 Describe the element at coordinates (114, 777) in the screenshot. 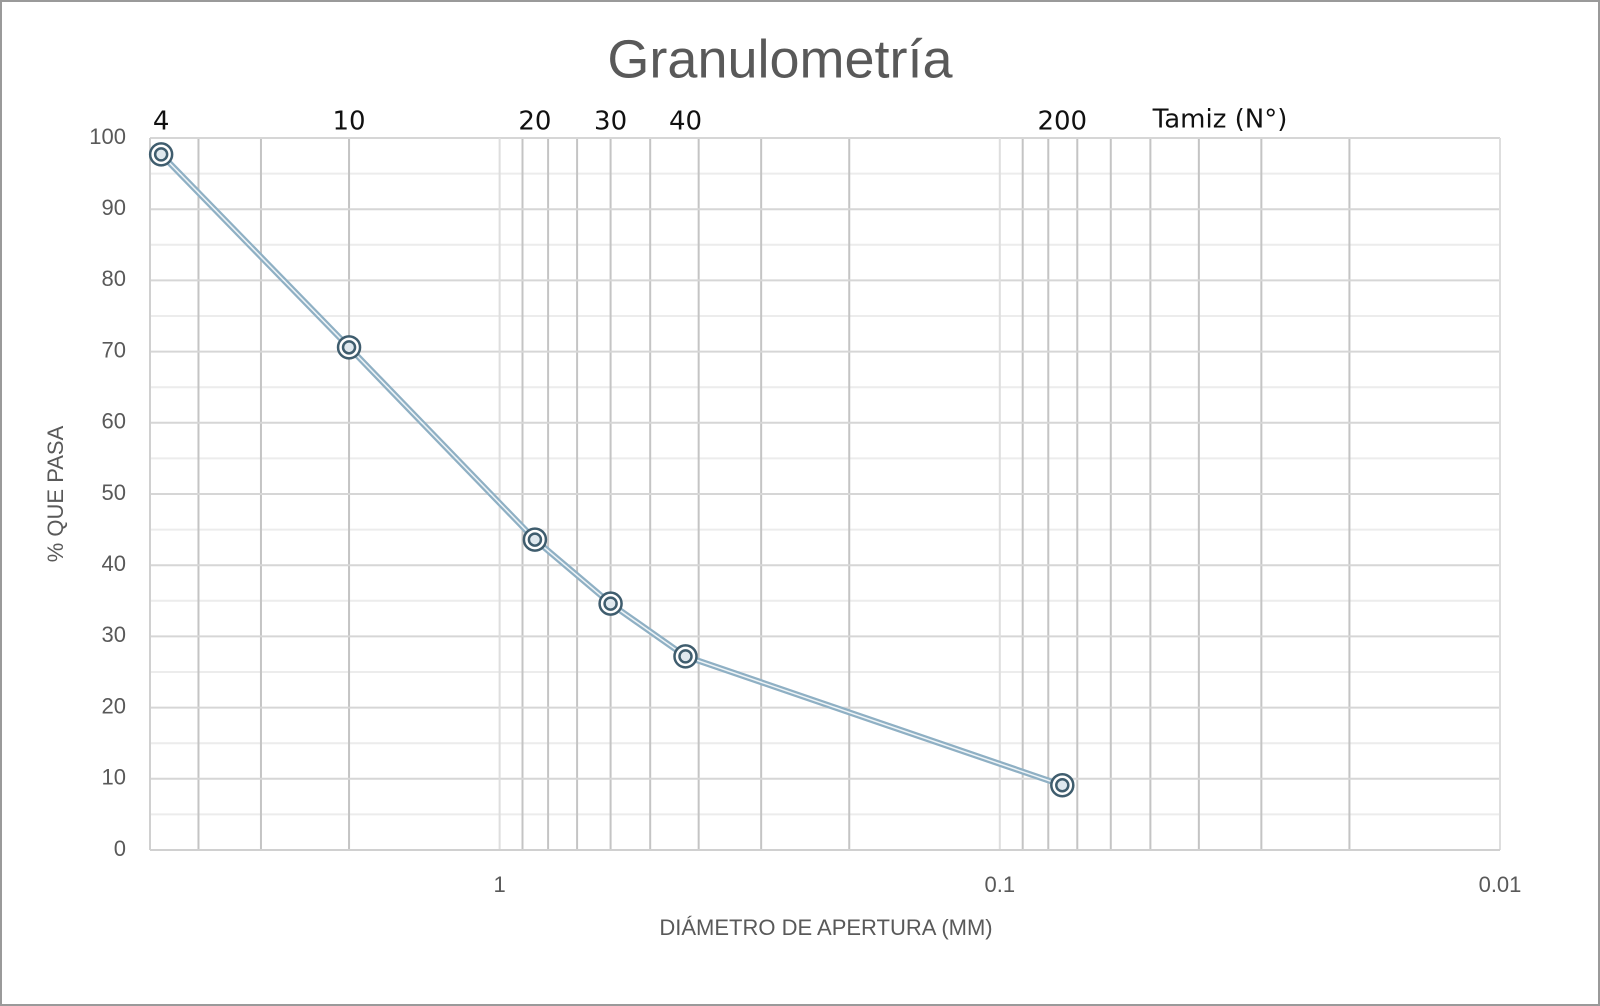

I see `y-tick-label: 10` at that location.